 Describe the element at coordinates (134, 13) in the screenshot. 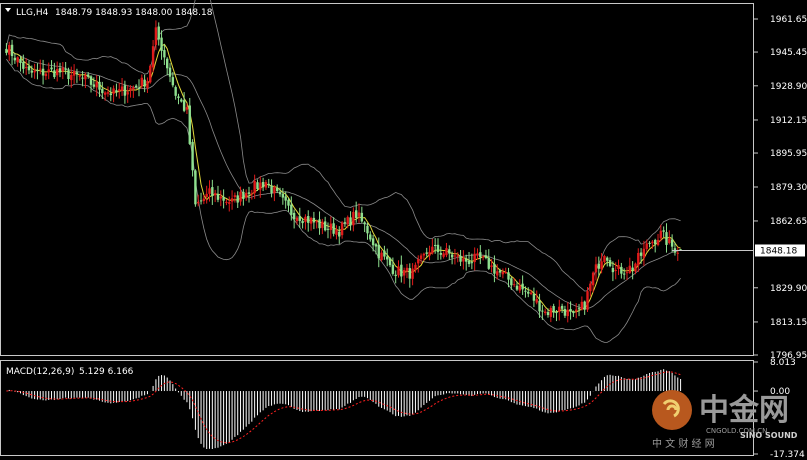

I see `ohlc-readout: 1848.79 1848.93 1848.00 1848.18` at that location.